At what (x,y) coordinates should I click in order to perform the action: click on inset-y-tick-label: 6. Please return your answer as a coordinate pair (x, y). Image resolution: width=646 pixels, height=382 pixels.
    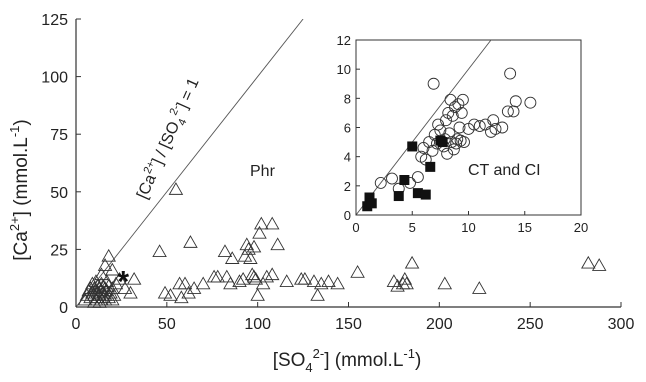
    Looking at the image, I should click on (347, 128).